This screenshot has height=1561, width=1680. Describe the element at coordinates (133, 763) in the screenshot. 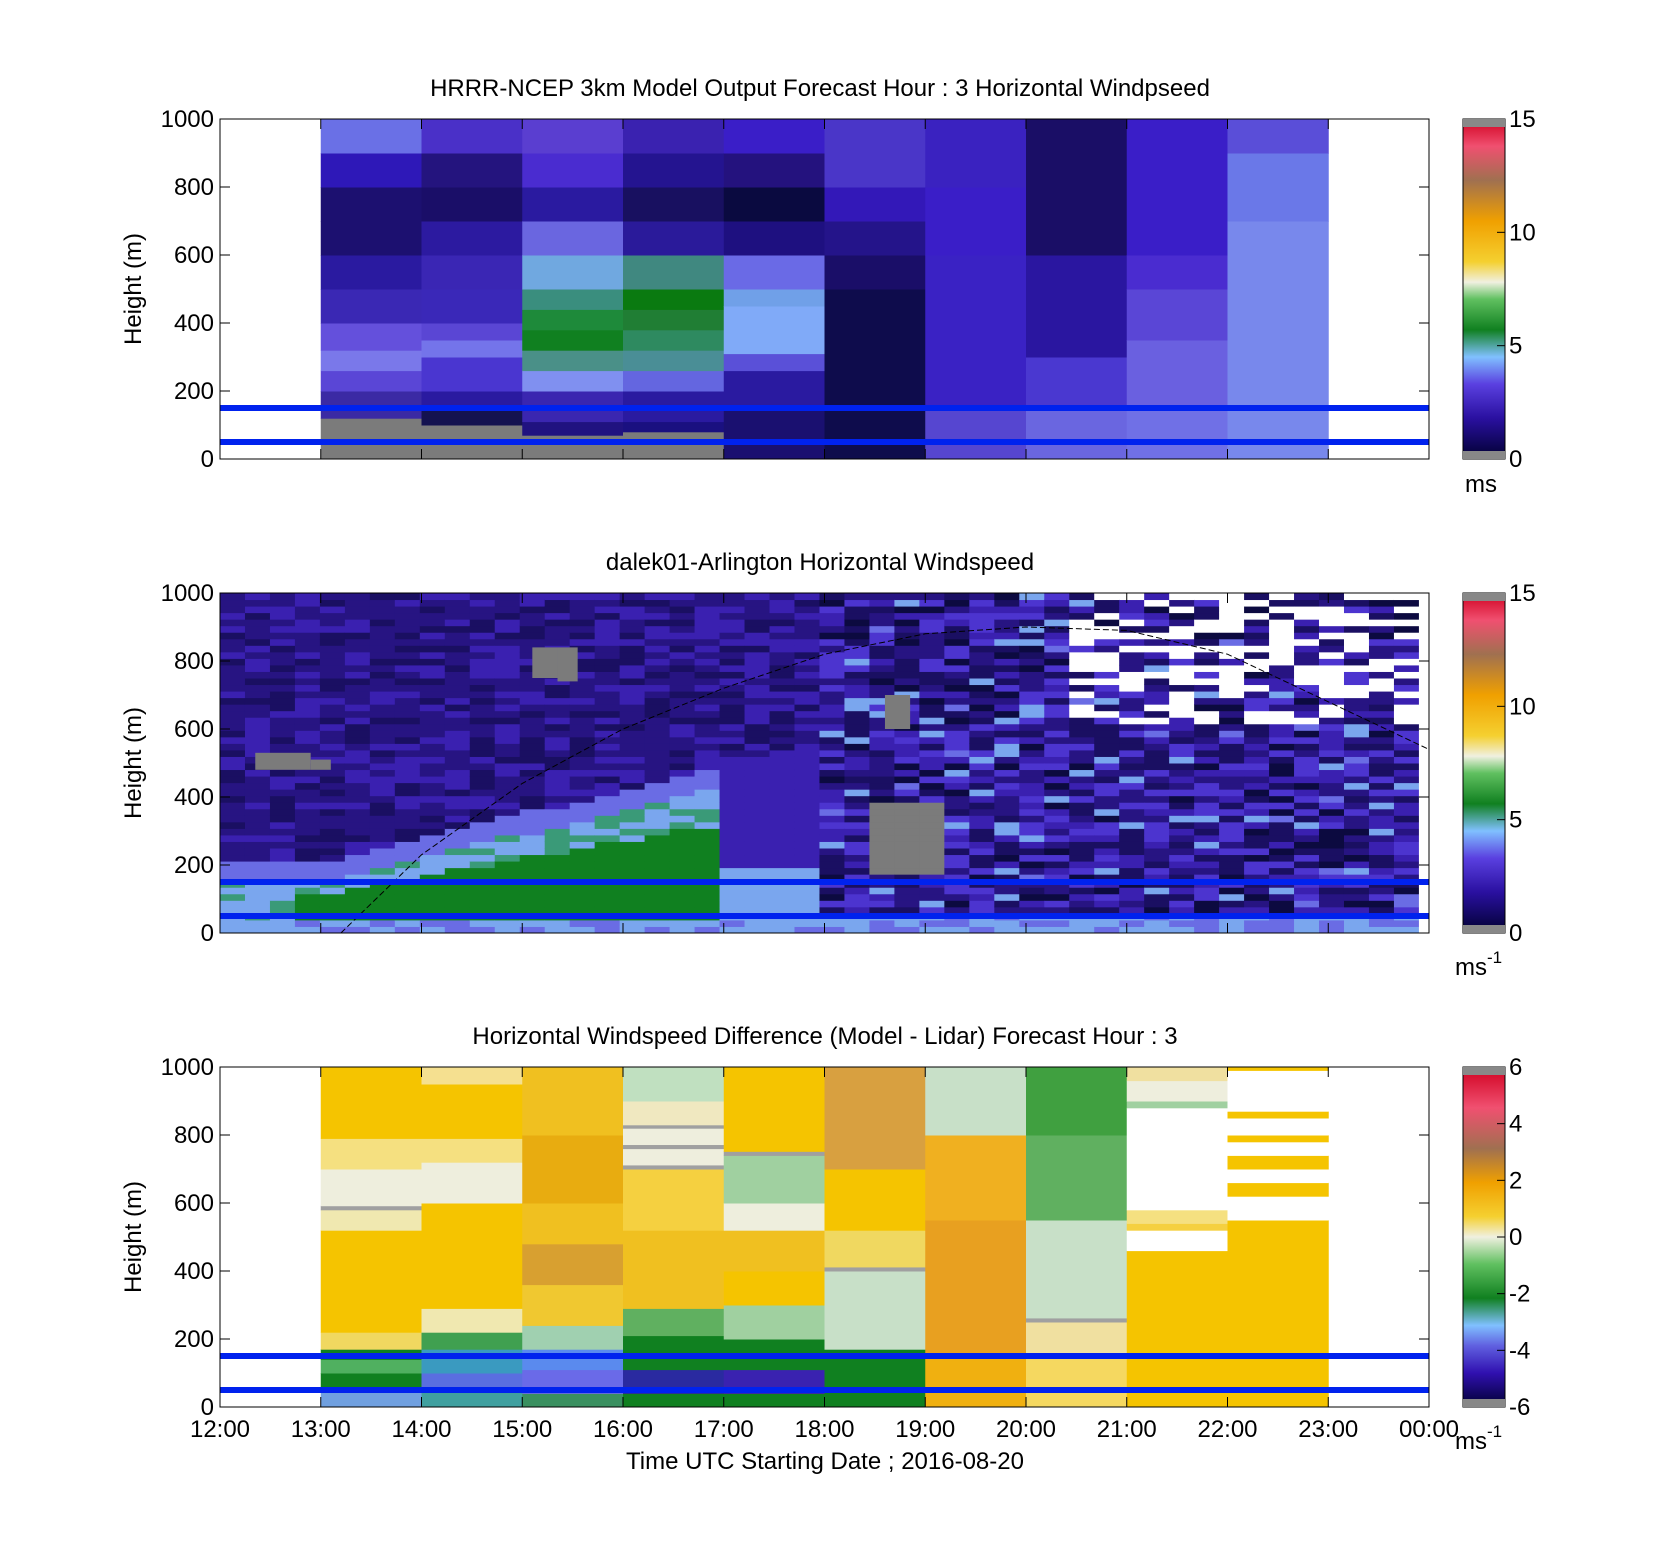

I see `panel-lidar-ylabel: Height (m)` at that location.